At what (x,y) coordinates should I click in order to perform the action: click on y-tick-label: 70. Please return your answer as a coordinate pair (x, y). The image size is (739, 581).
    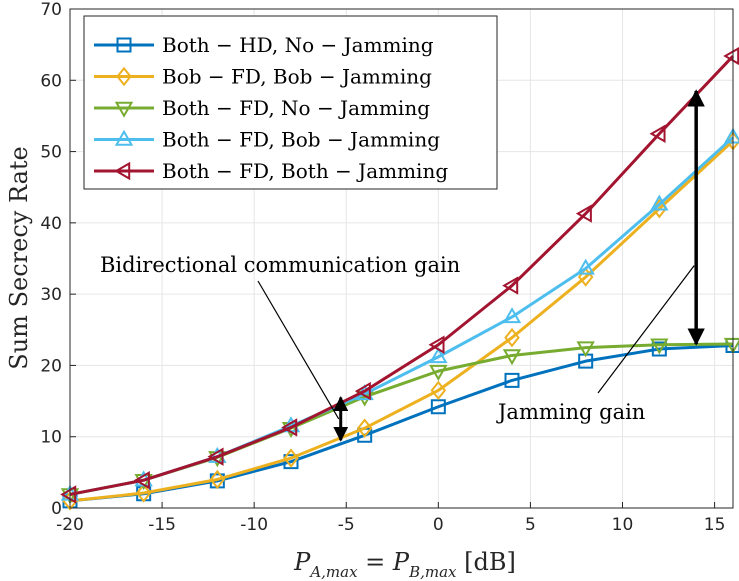
    Looking at the image, I should click on (51, 10).